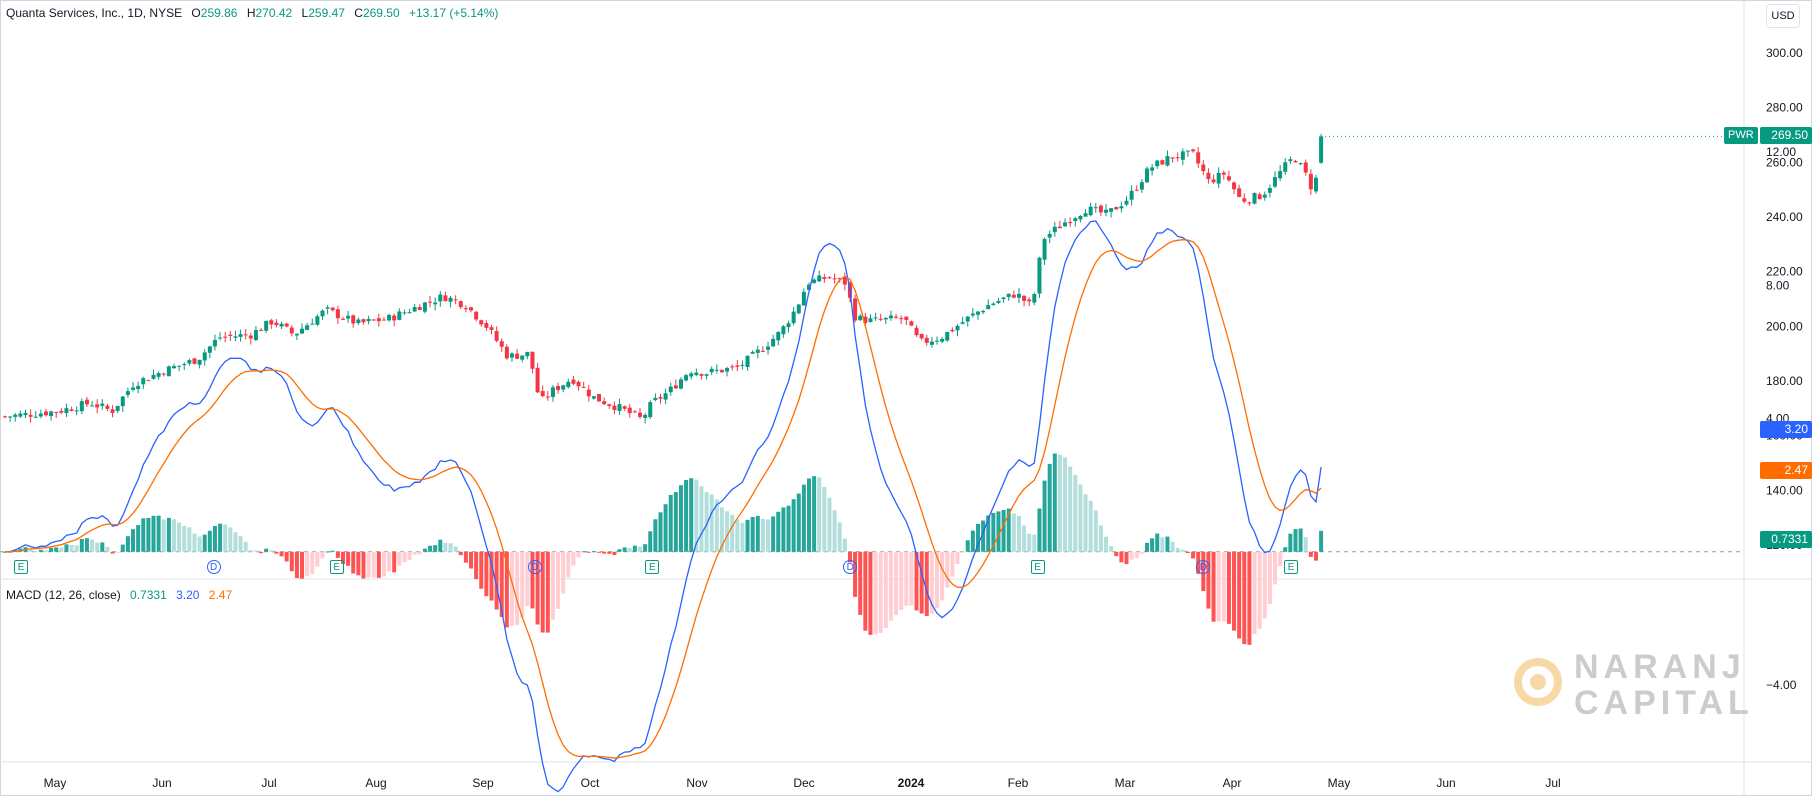 Image resolution: width=1812 pixels, height=796 pixels. Describe the element at coordinates (161, 783) in the screenshot. I see `time-tick-label: Jun` at that location.